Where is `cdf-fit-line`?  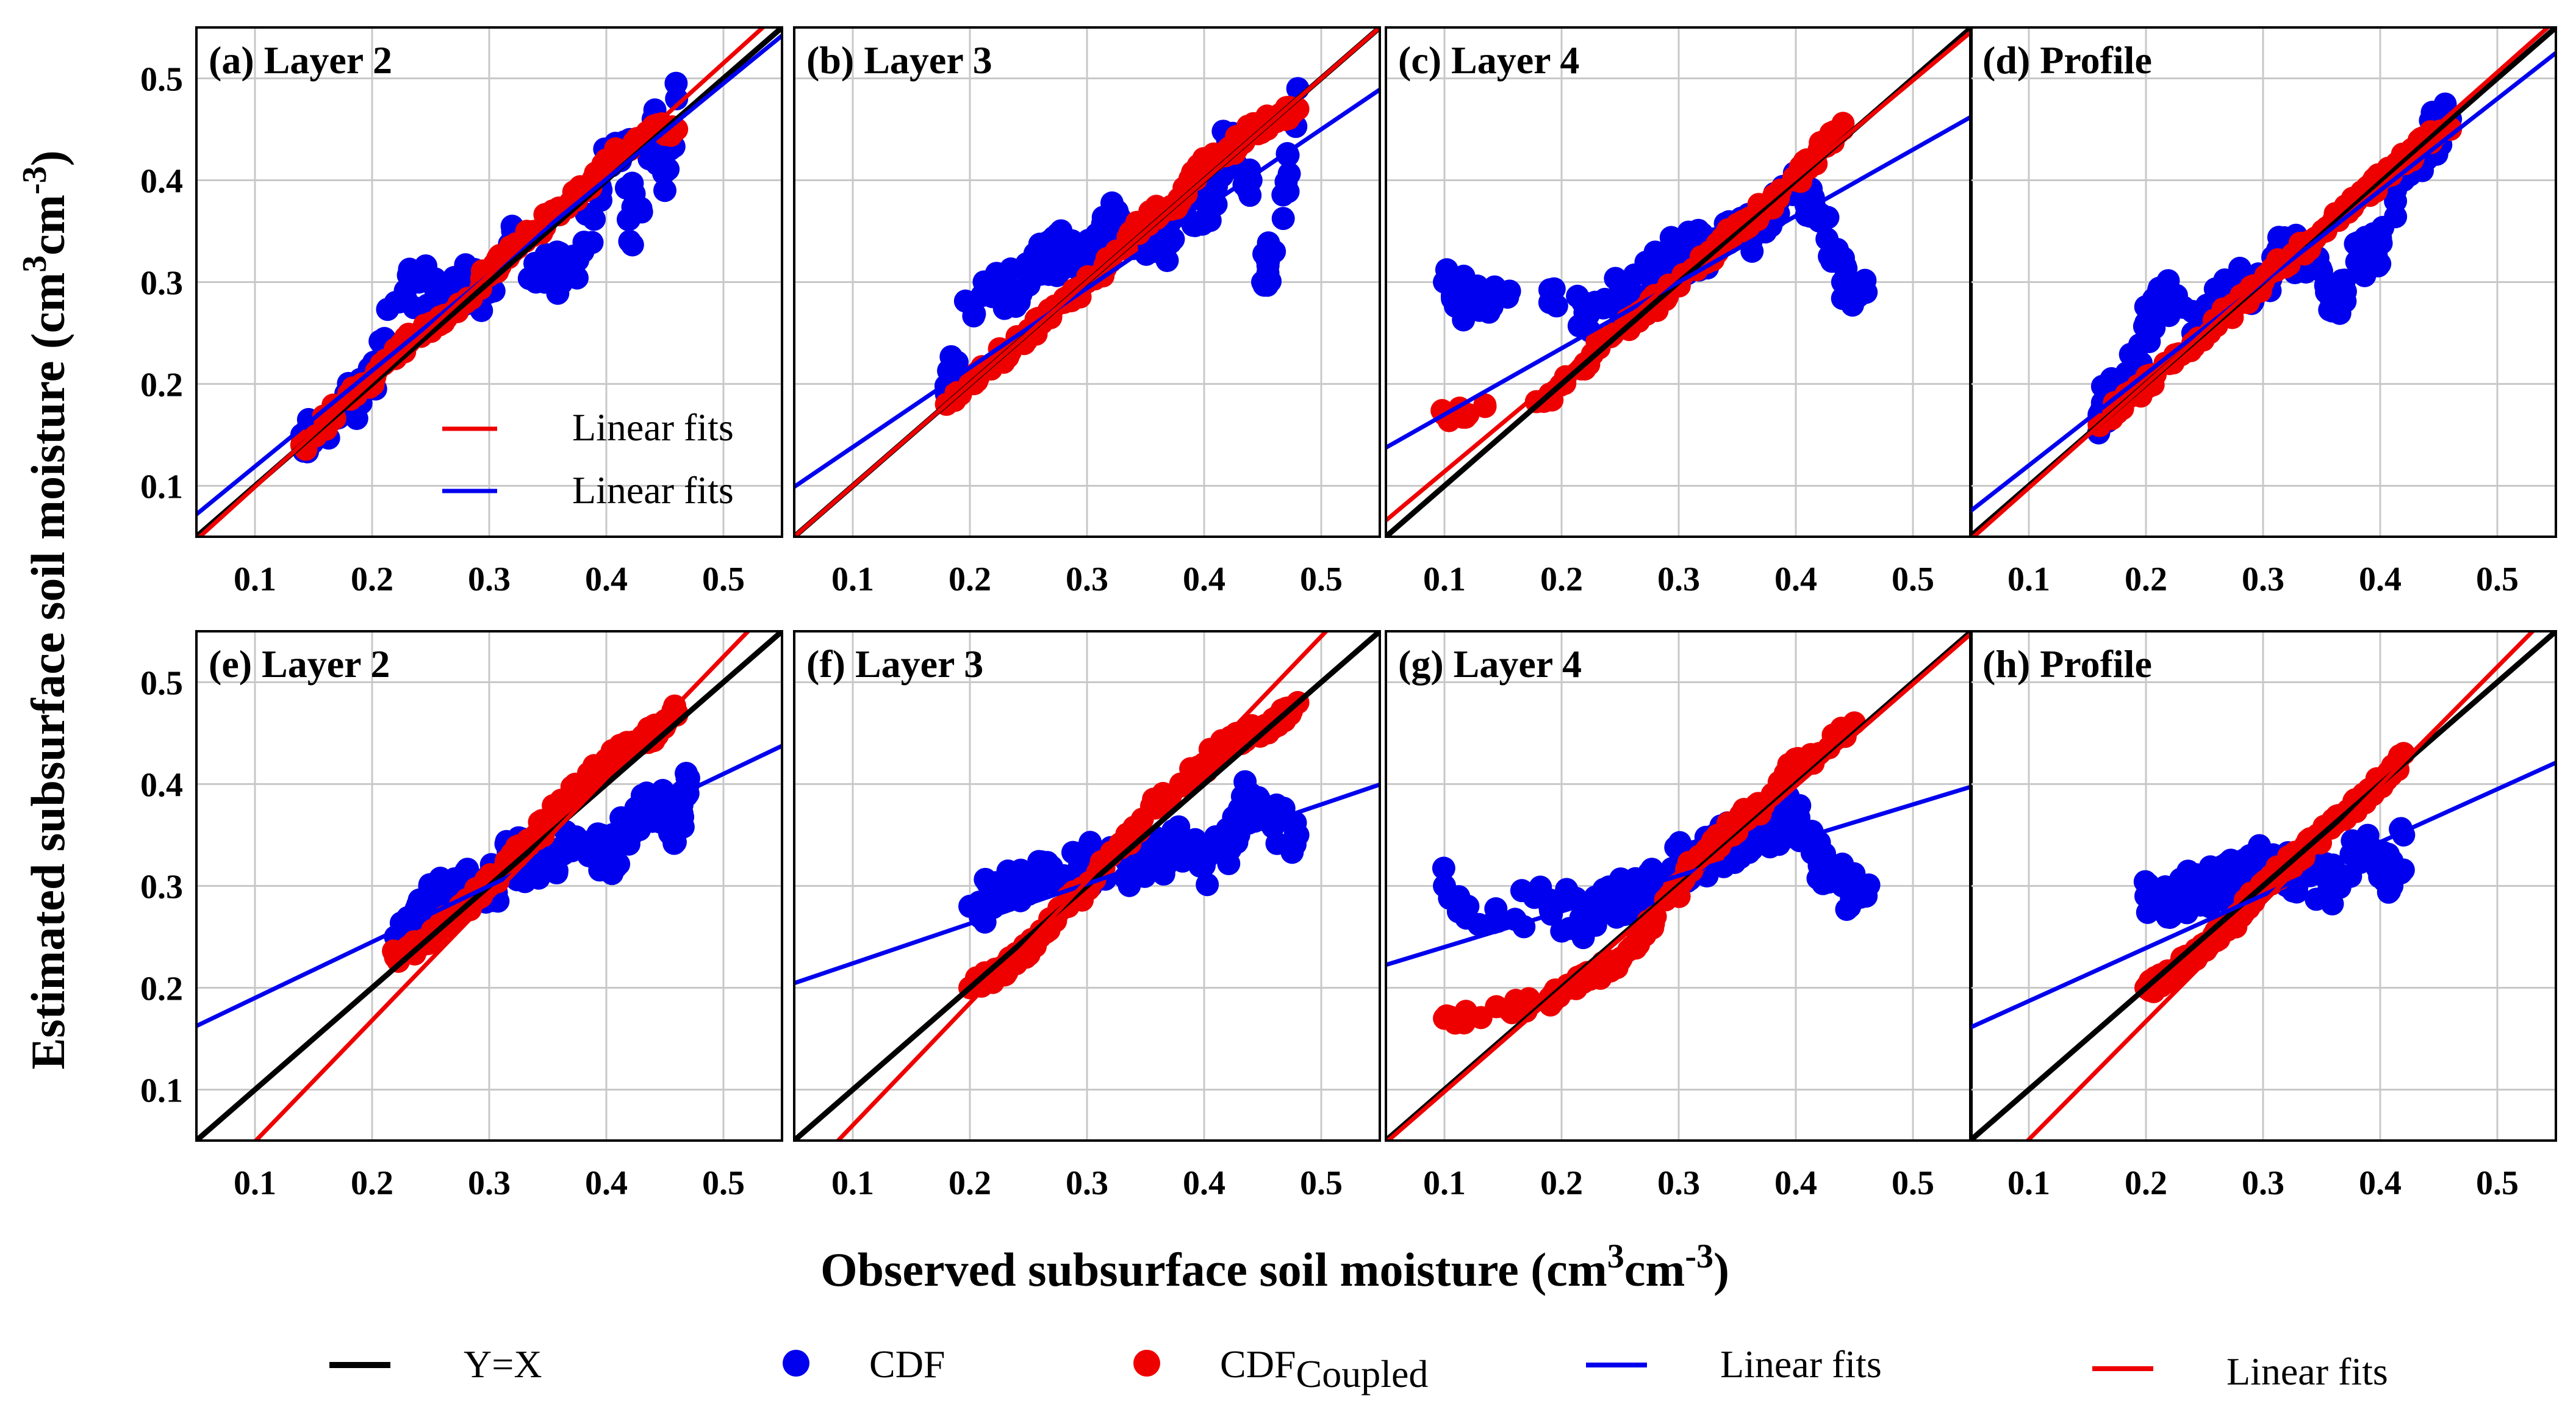 cdf-fit-line is located at coordinates (1679, 875).